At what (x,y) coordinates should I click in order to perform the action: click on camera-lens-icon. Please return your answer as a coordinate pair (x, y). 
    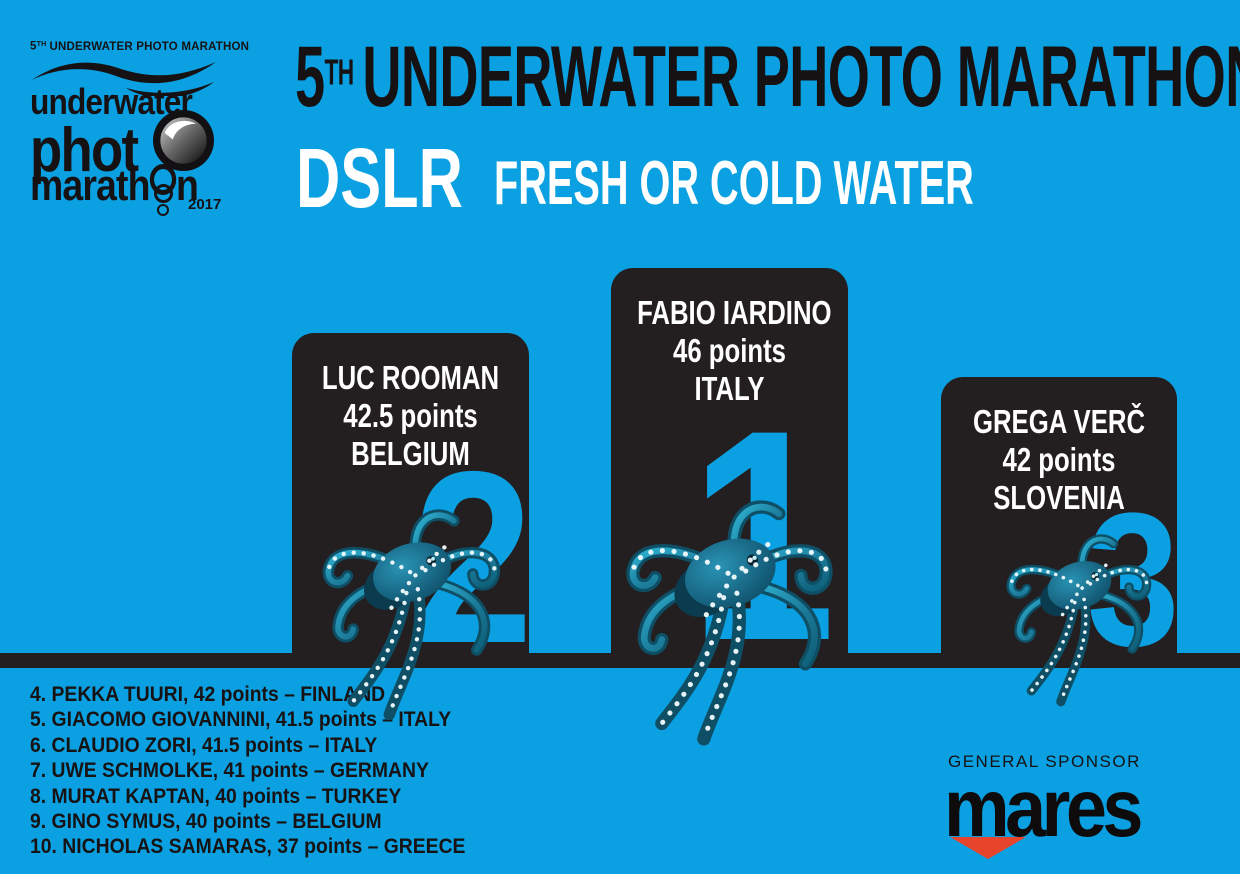
    Looking at the image, I should click on (183, 140).